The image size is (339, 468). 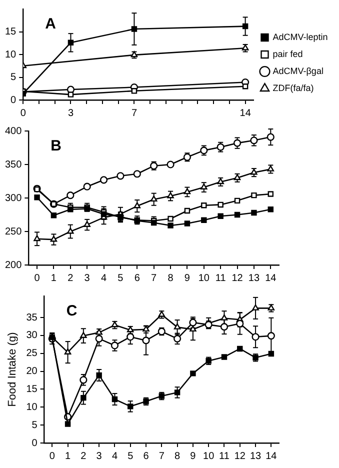 I want to click on y-tick-label: 25, so click(x=32, y=354).